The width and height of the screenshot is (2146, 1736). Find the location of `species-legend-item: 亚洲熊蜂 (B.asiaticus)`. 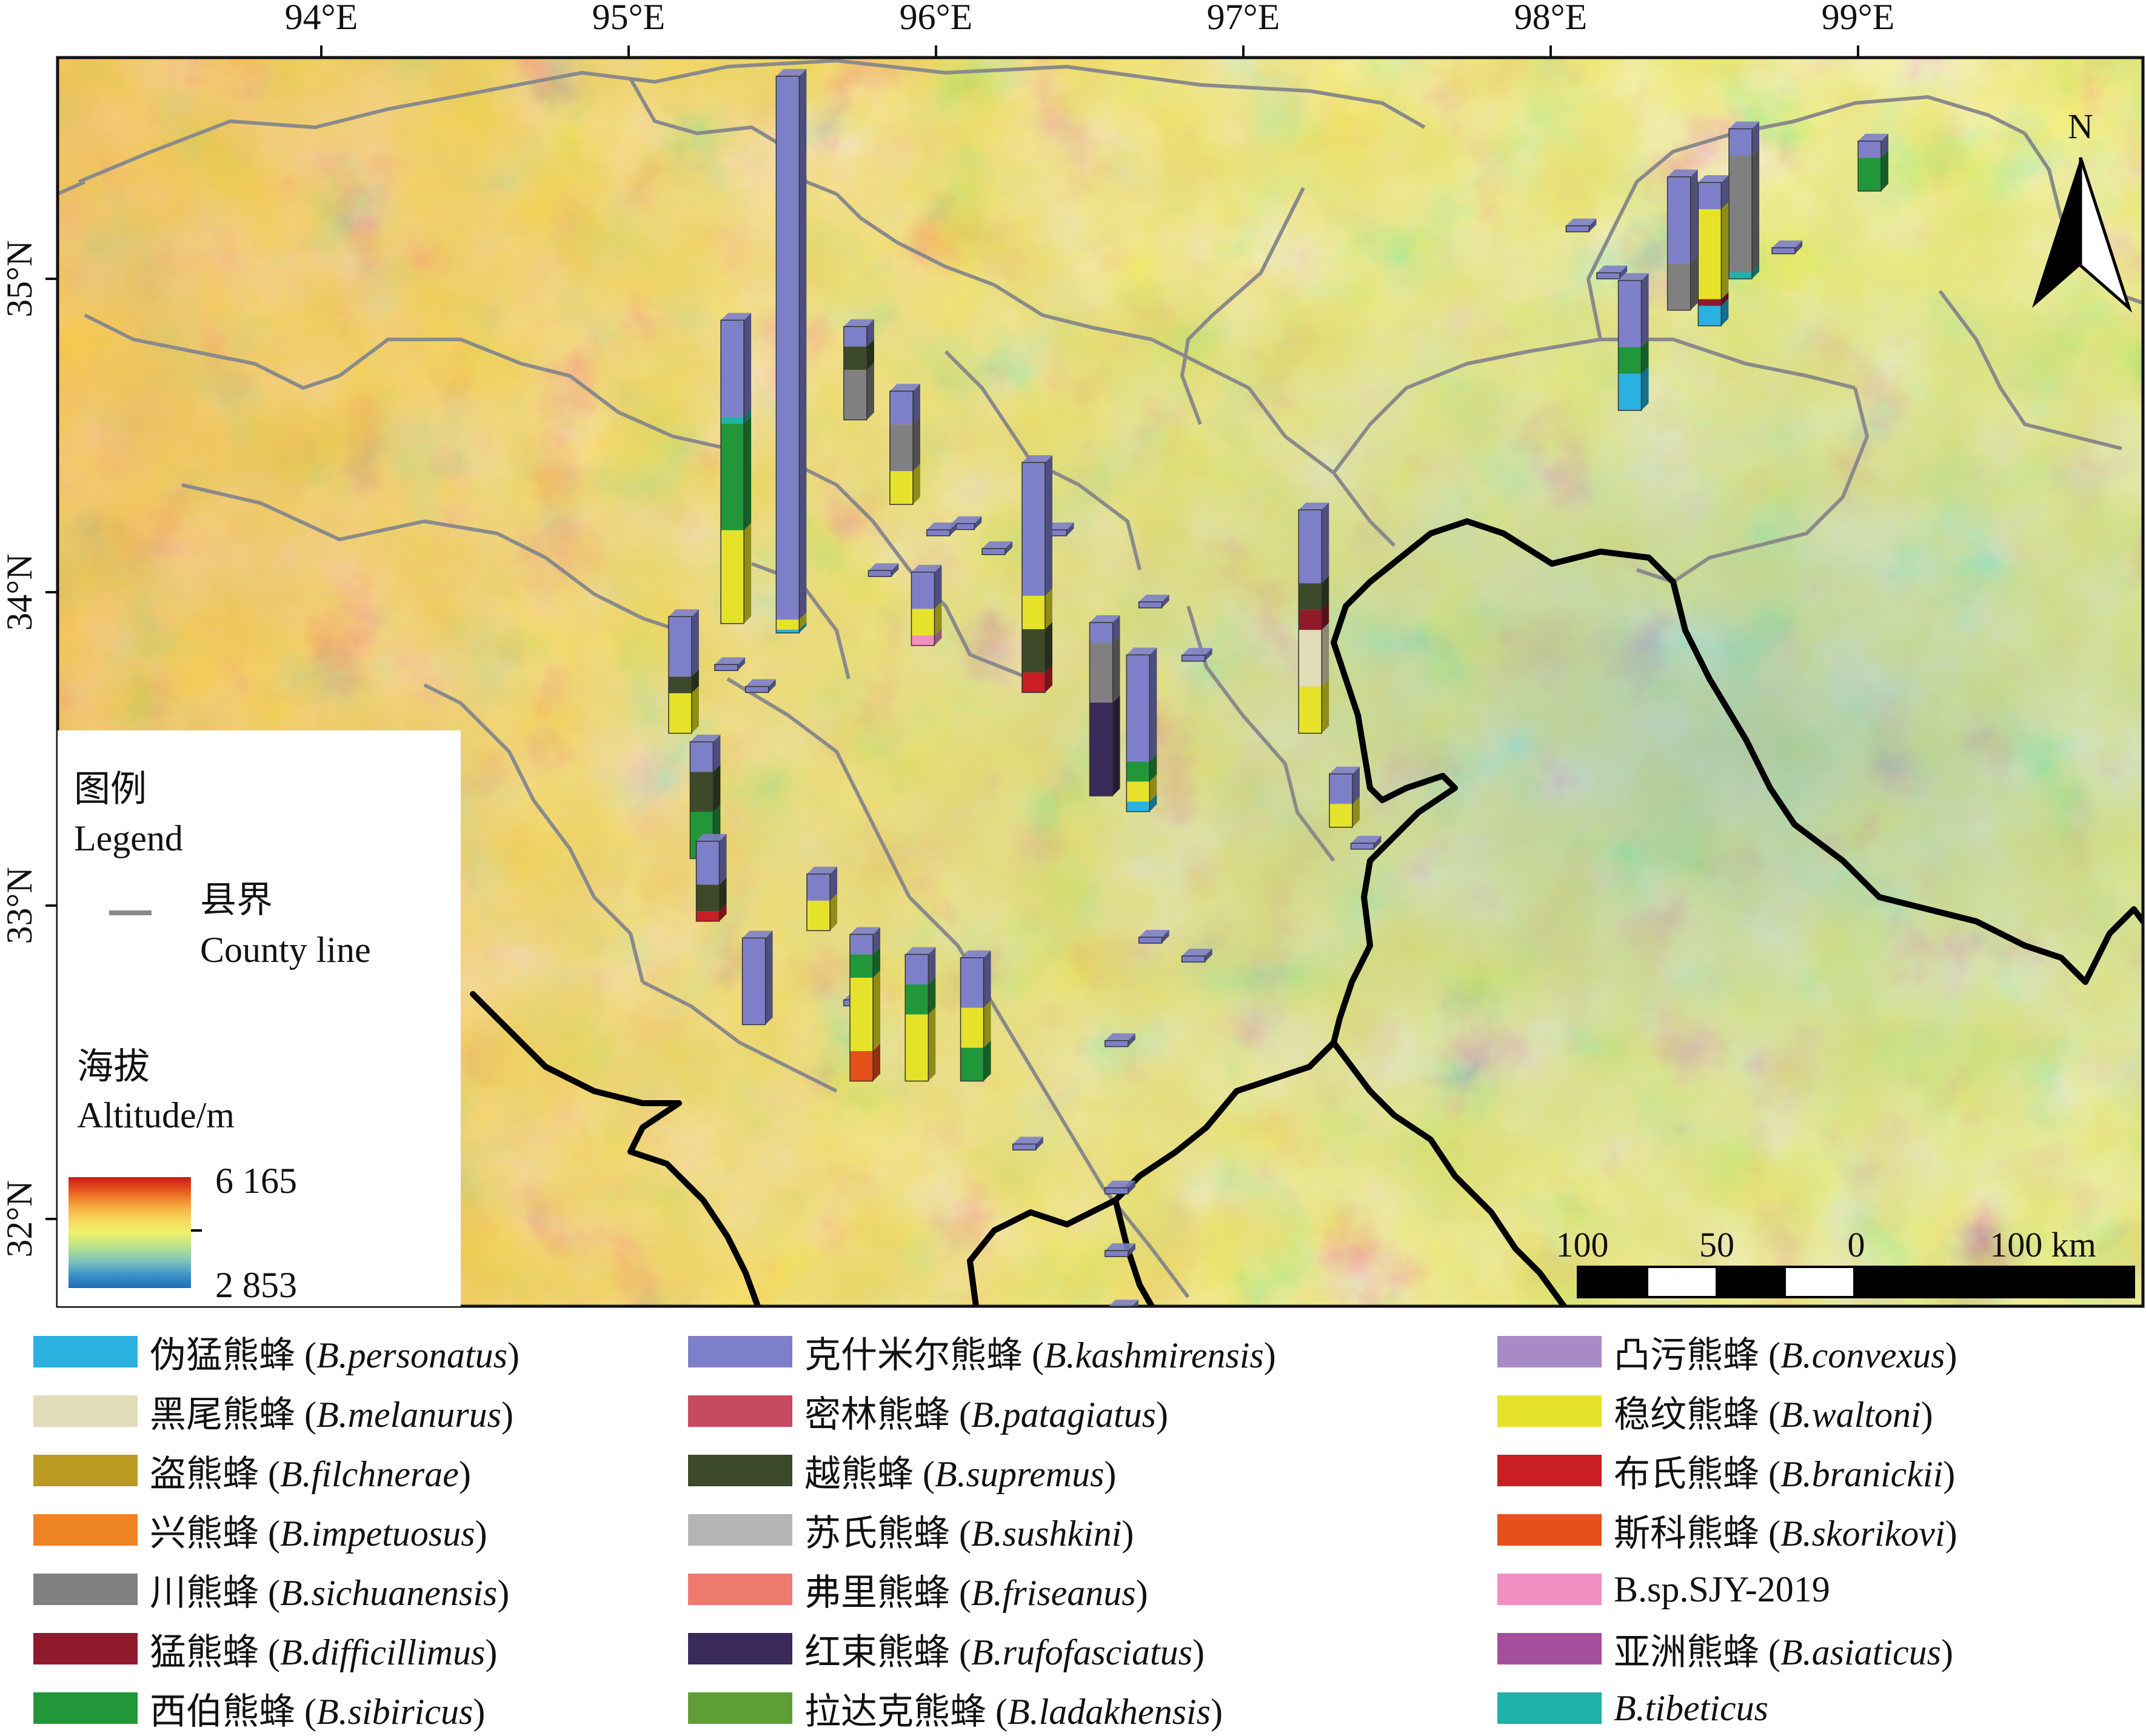

species-legend-item: 亚洲熊蜂 (B.asiaticus) is located at coordinates (1725, 1648).